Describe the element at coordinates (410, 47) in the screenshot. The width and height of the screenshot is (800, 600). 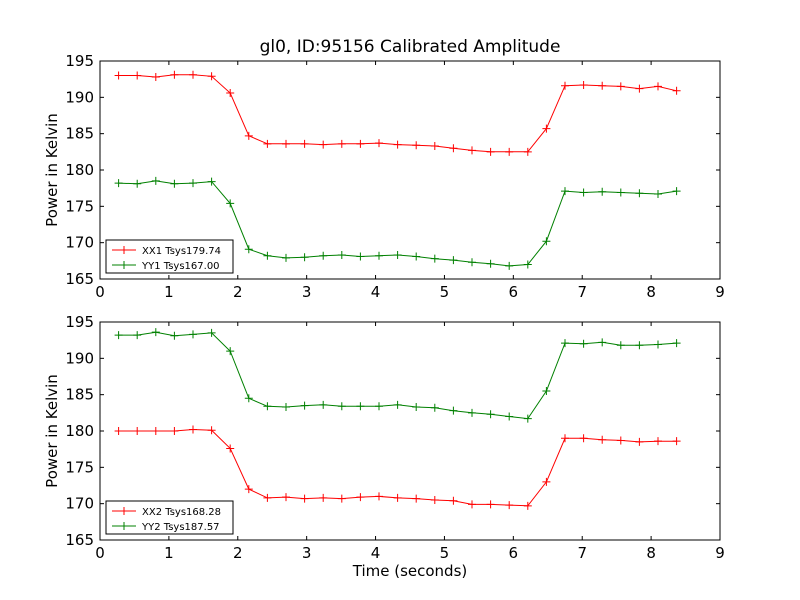
I see `chart-title: gl0, ID:95156 Calibrated Amplitude` at that location.